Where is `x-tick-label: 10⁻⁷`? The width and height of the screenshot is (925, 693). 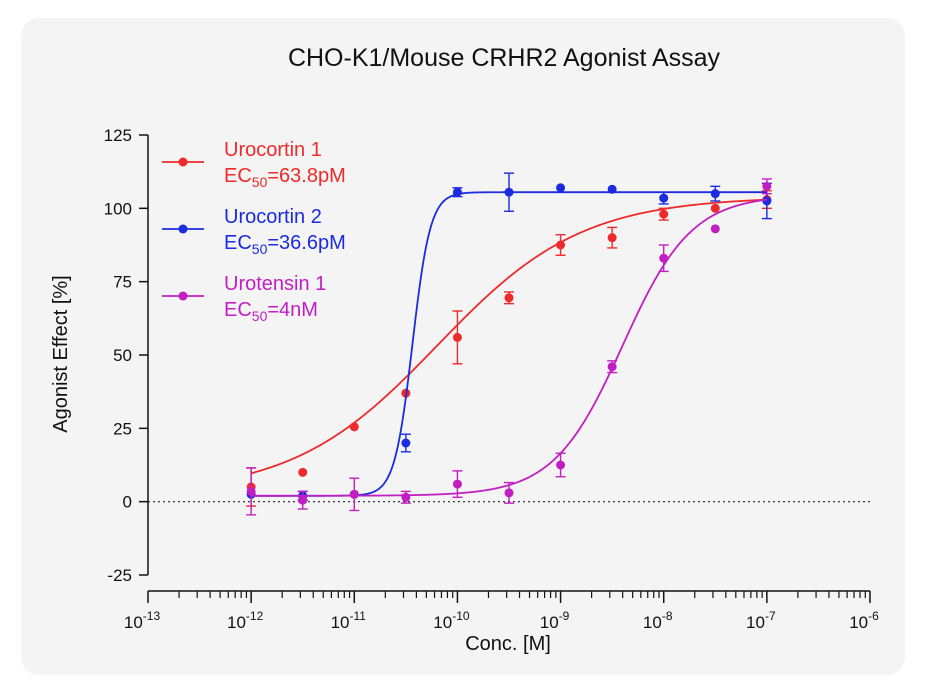 x-tick-label: 10⁻⁷ is located at coordinates (761, 620).